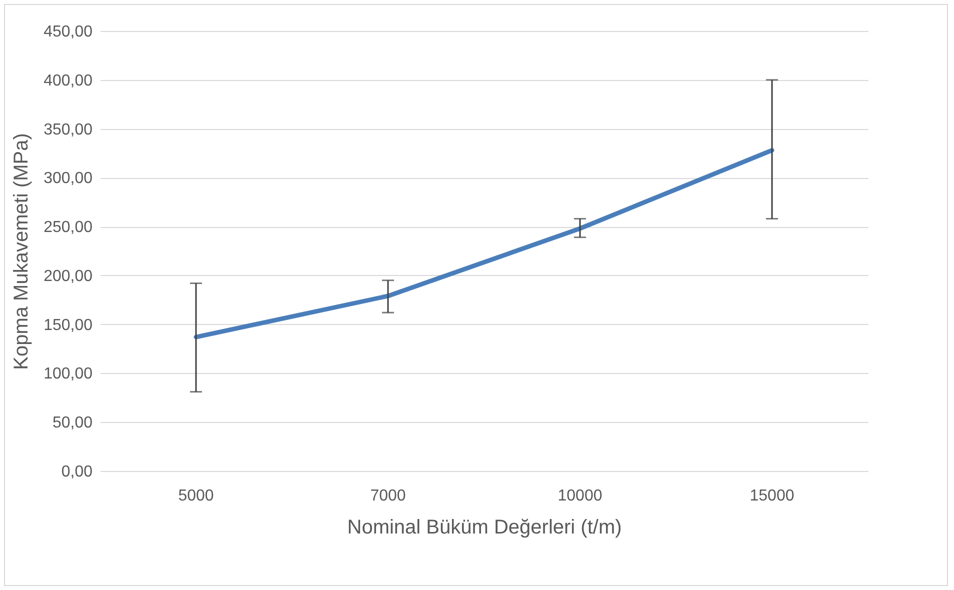 The width and height of the screenshot is (954, 590). I want to click on x-tick-label: 15000, so click(772, 496).